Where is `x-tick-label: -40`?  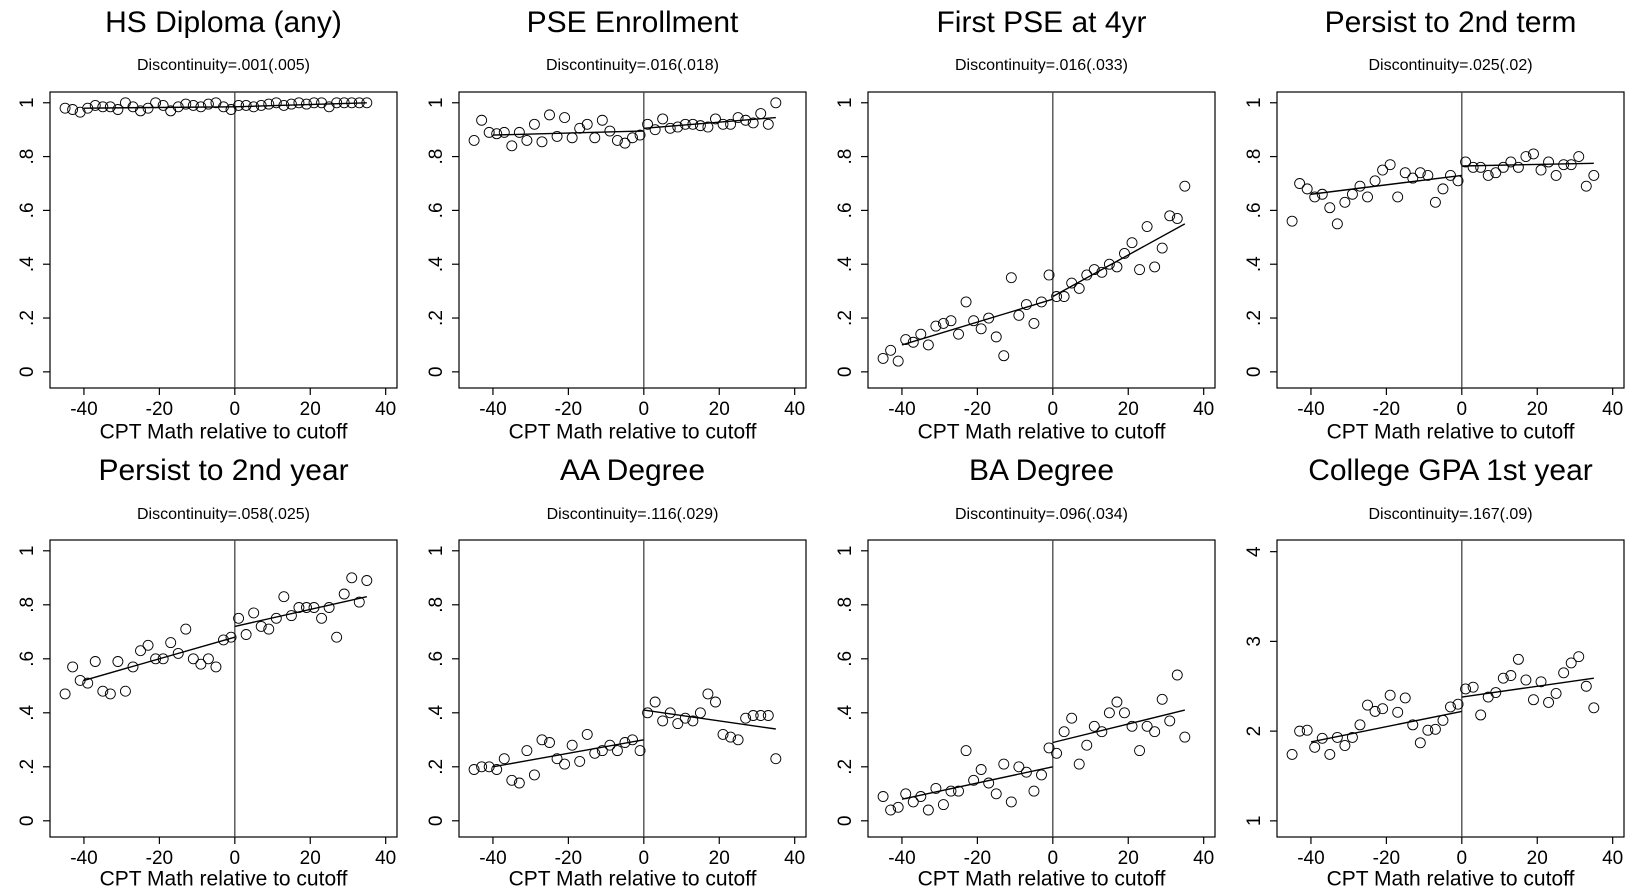 x-tick-label: -40 is located at coordinates (1310, 858).